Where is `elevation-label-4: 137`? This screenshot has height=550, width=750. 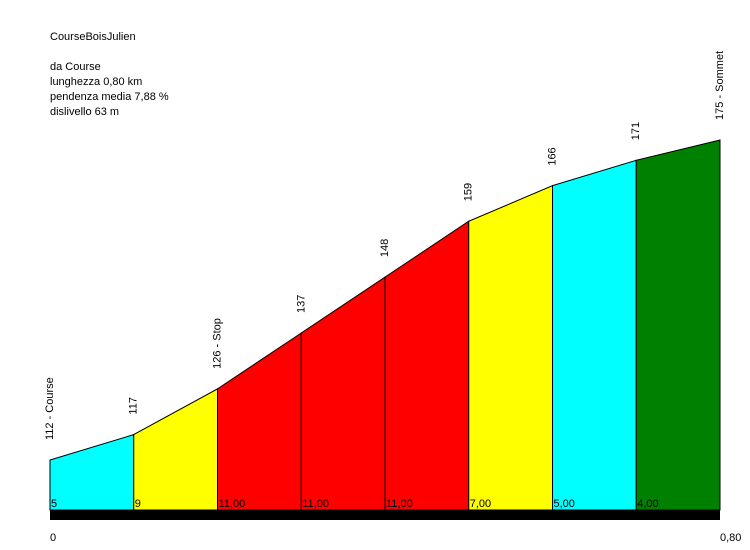 elevation-label-4: 137 is located at coordinates (301, 304).